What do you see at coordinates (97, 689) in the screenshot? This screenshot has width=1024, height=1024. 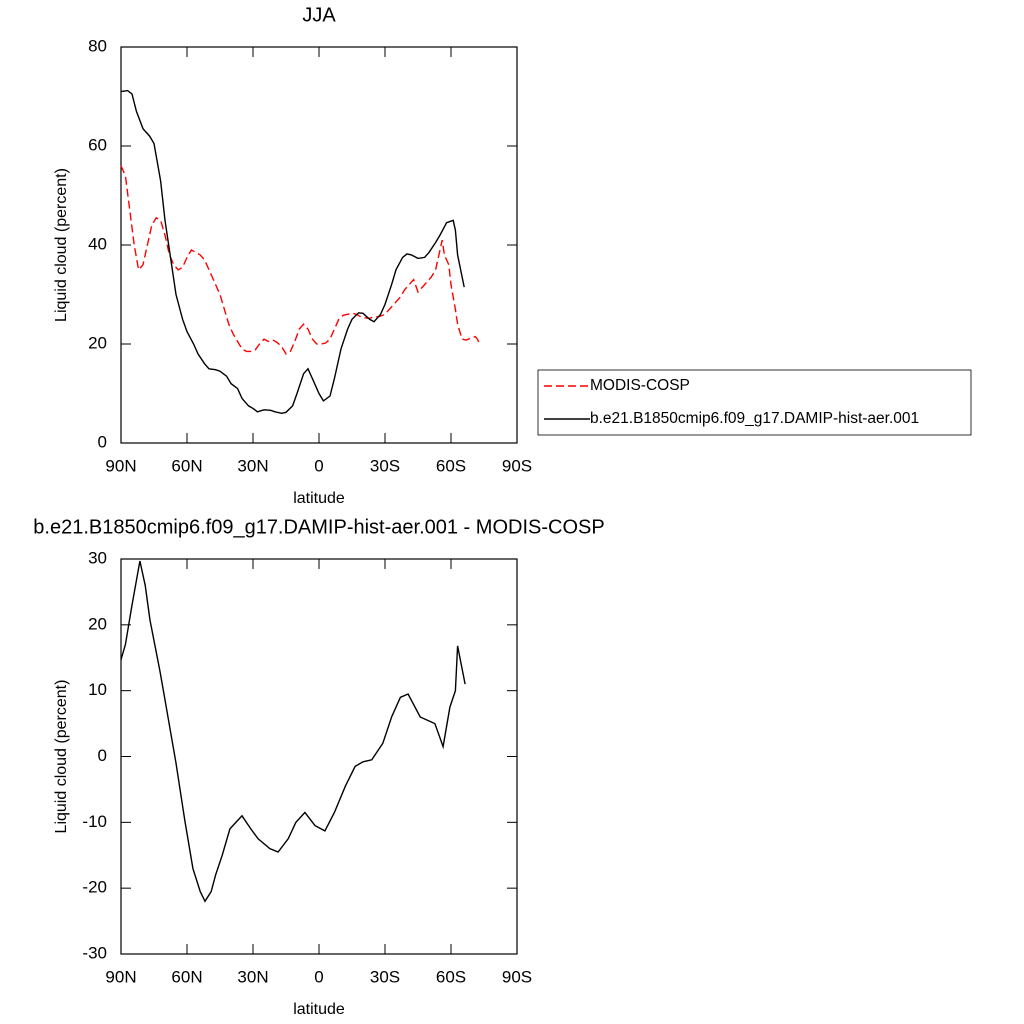 I see `y-tick-label: 10` at bounding box center [97, 689].